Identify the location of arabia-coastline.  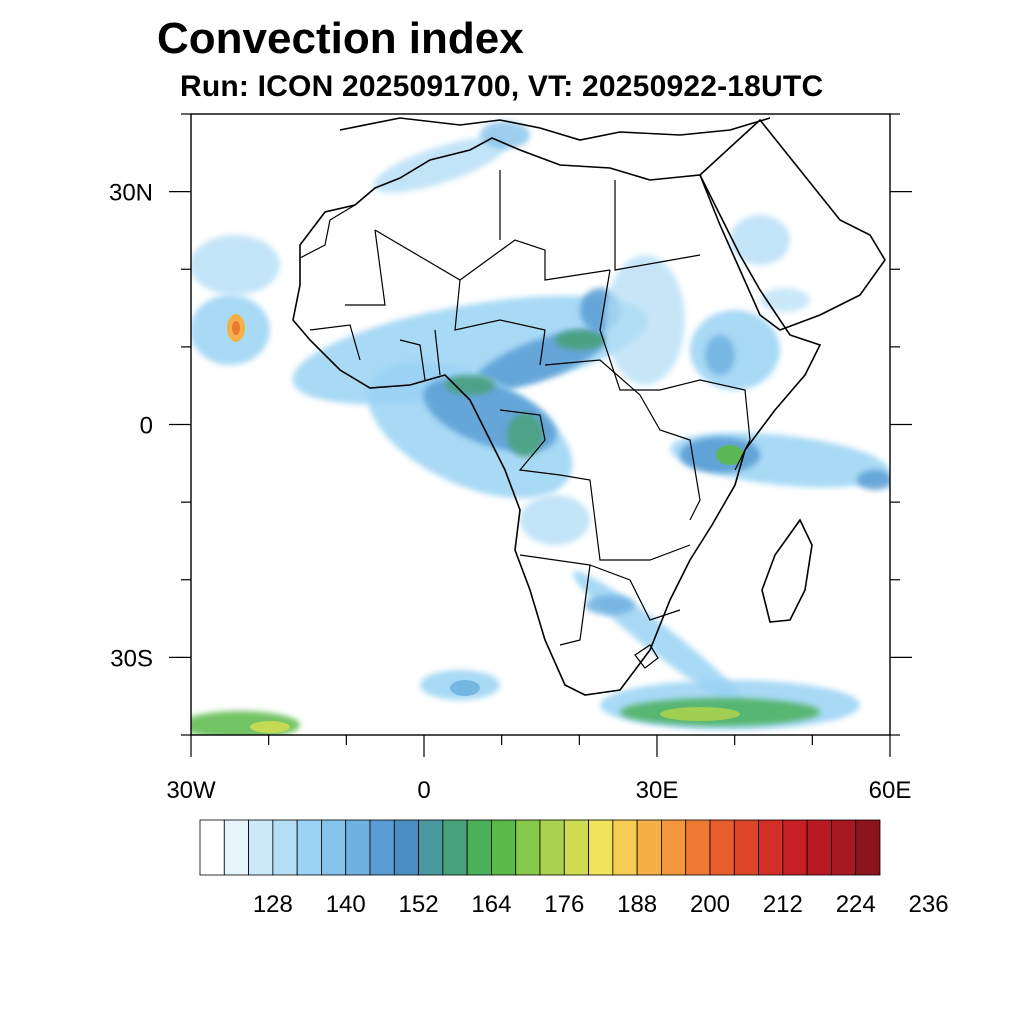
(792, 224).